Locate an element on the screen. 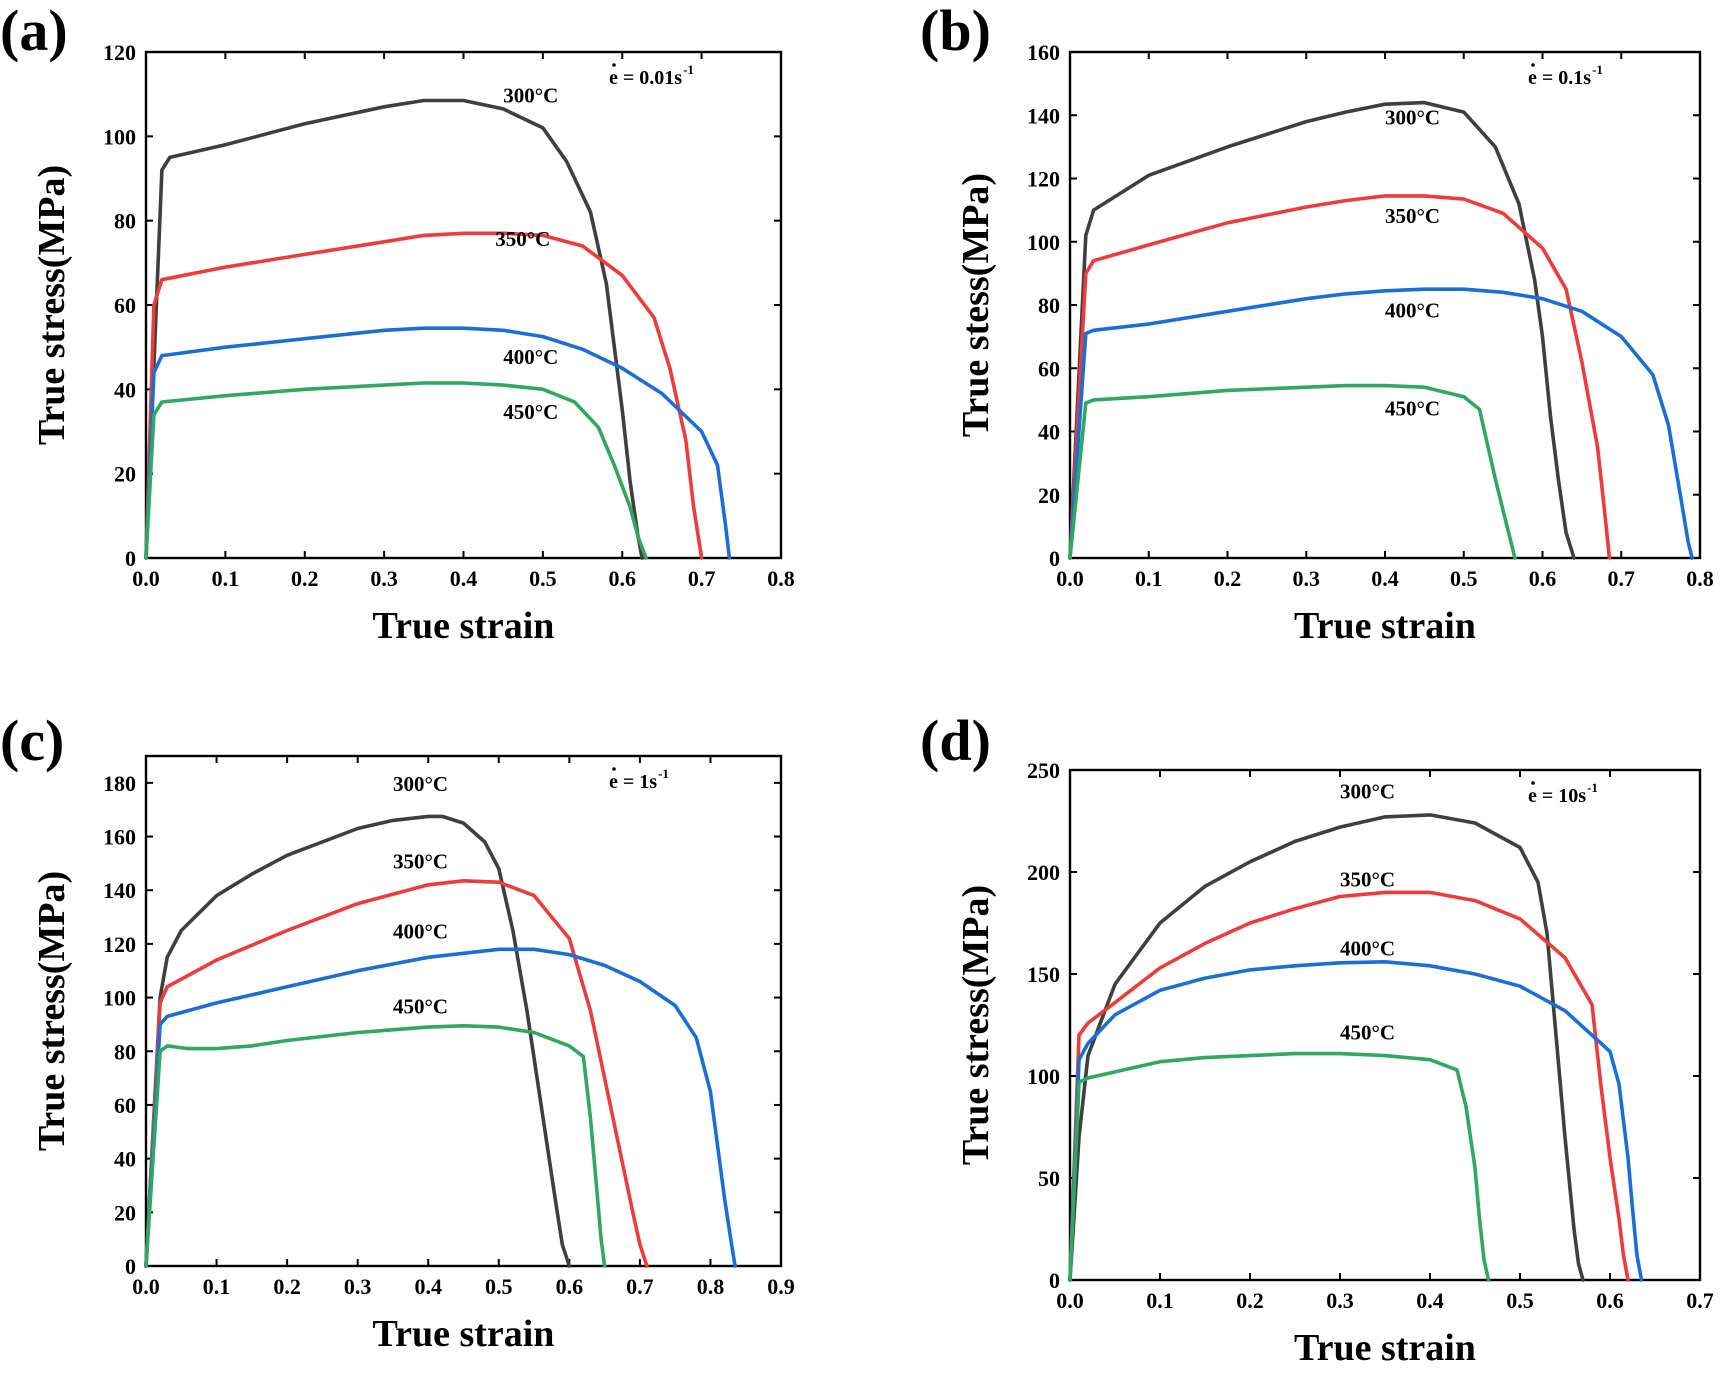 This screenshot has height=1376, width=1720. y-tick-label: 50 is located at coordinates (1049, 1178).